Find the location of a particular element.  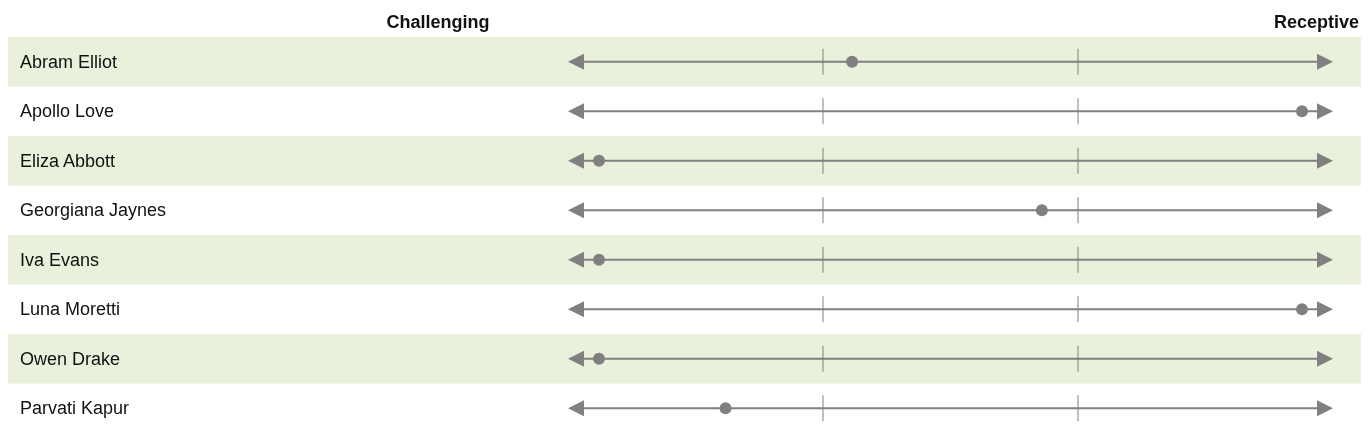

text: Challenging is located at coordinates (438, 22).